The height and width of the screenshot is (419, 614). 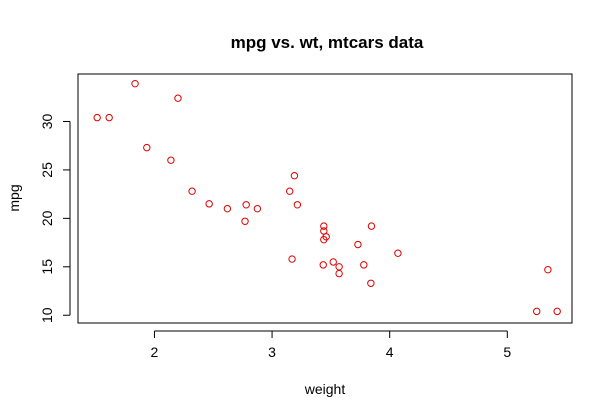 I want to click on x-tick-label: 4, so click(x=390, y=352).